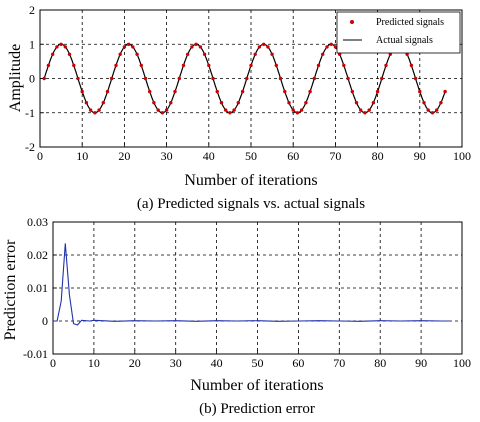 This screenshot has height=422, width=480. Describe the element at coordinates (257, 409) in the screenshot. I see `panel-caption: (b) Prediction error` at that location.